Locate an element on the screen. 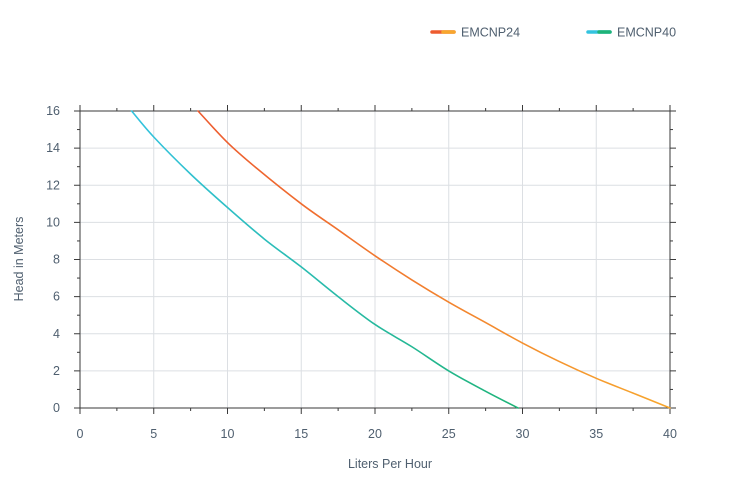 The width and height of the screenshot is (733, 483). legend-label: EMCNP40 is located at coordinates (646, 33).